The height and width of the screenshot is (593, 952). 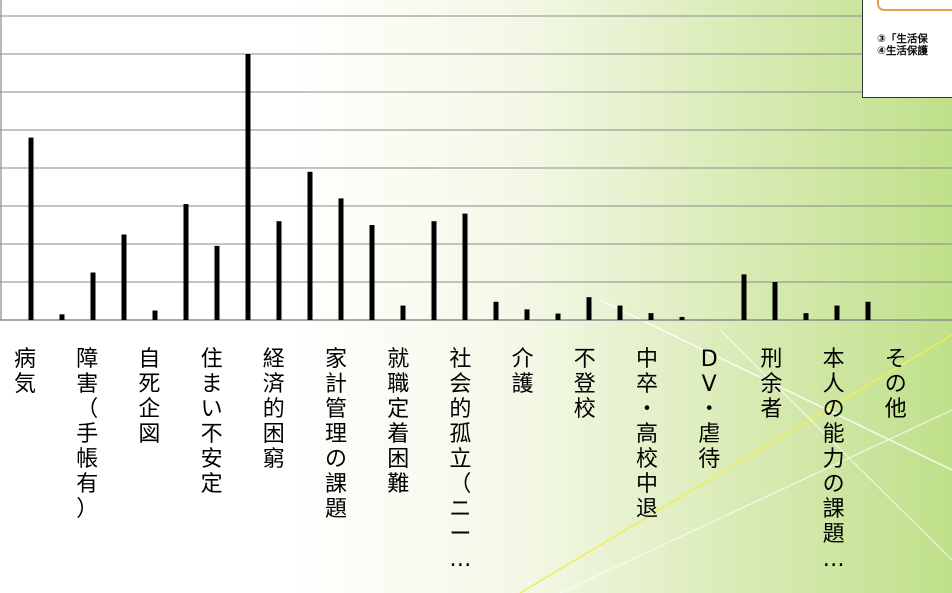 What do you see at coordinates (771, 384) in the screenshot?
I see `category-label: 刑余者` at bounding box center [771, 384].